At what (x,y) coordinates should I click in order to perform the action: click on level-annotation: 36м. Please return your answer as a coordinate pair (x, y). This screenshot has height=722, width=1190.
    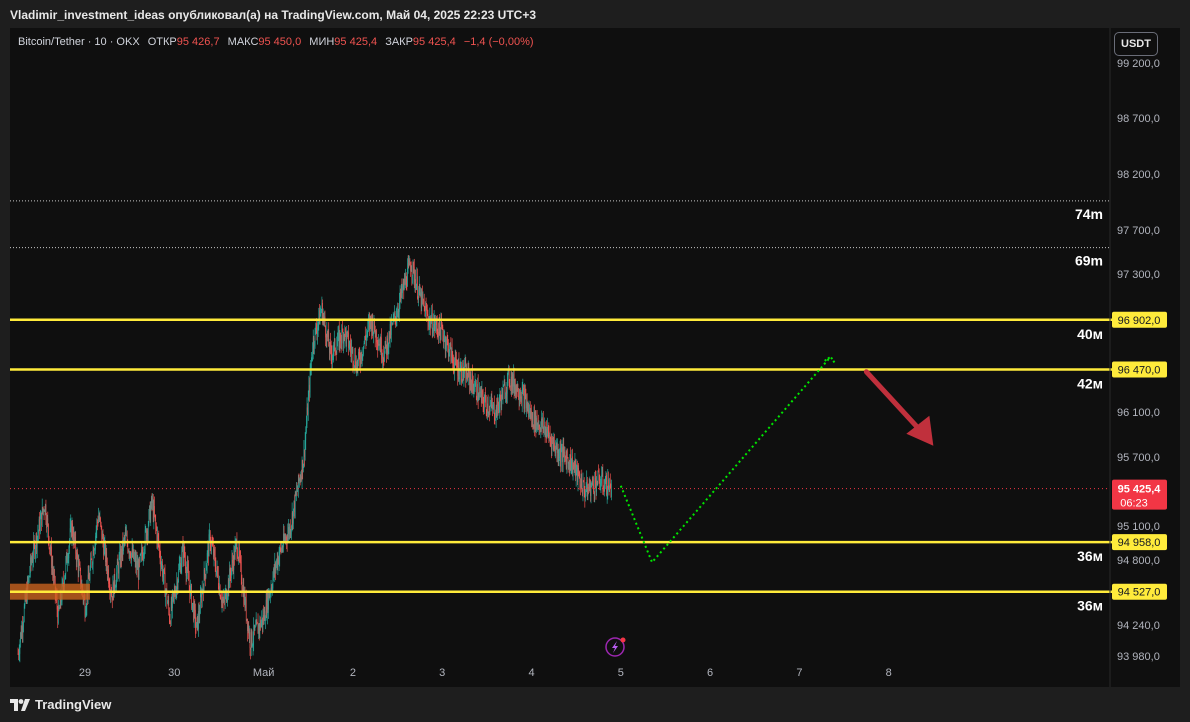
    Looking at the image, I should click on (1090, 556).